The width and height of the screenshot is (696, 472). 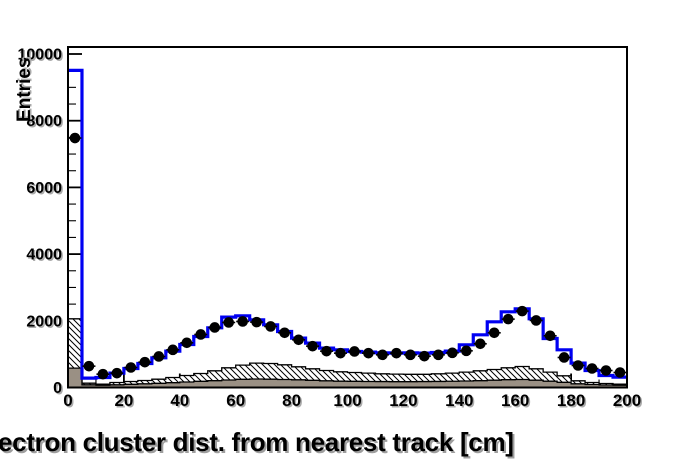 I want to click on mc-hatched-histogram, so click(x=347, y=353).